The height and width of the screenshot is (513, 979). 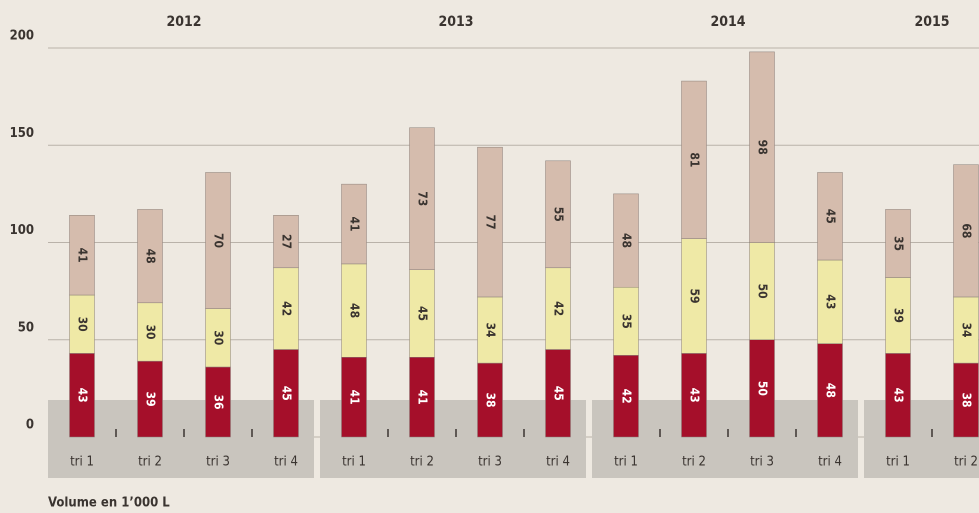 I want to click on value-label: 27, so click(x=287, y=241).